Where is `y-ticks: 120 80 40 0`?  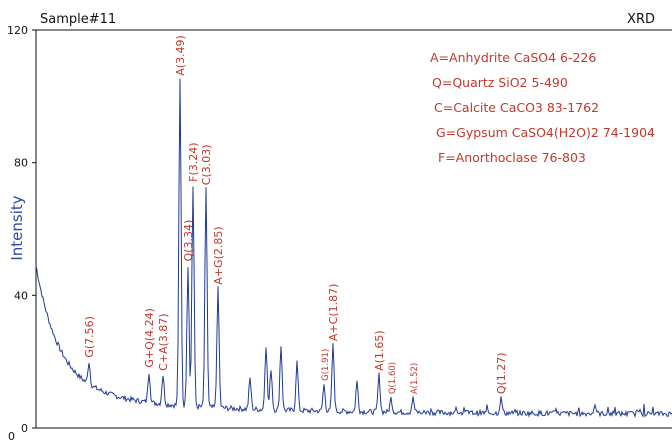 y-ticks: 120 80 40 0 is located at coordinates (21, 229).